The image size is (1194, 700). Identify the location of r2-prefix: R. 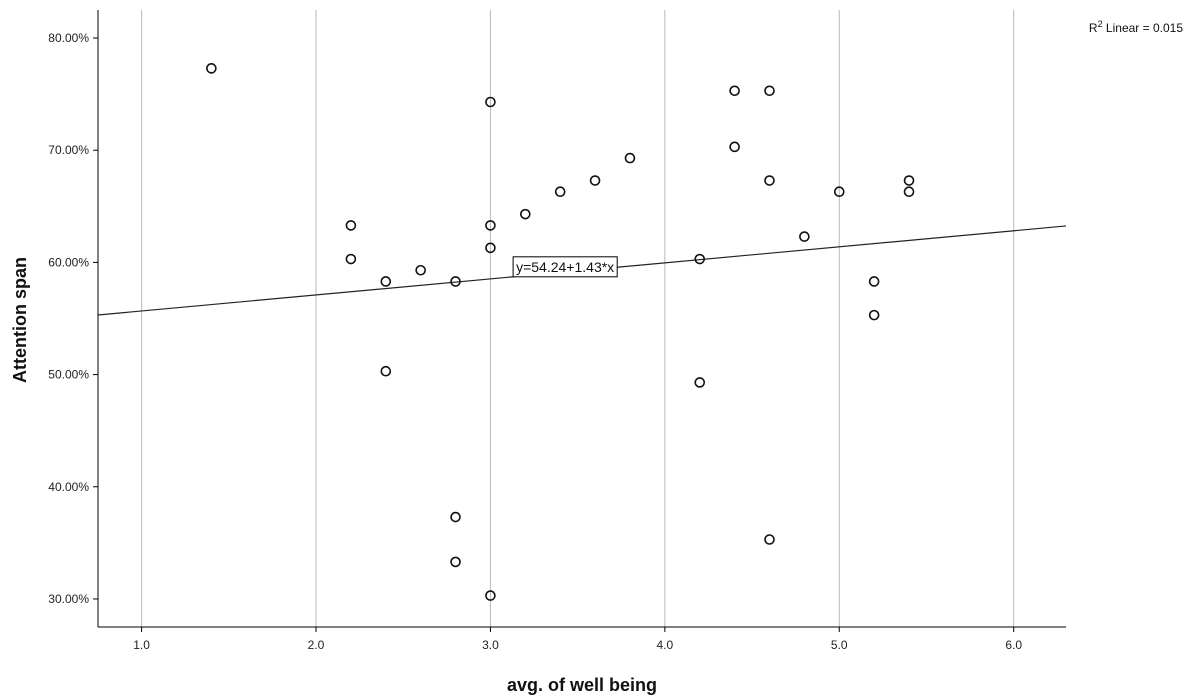
(1093, 28).